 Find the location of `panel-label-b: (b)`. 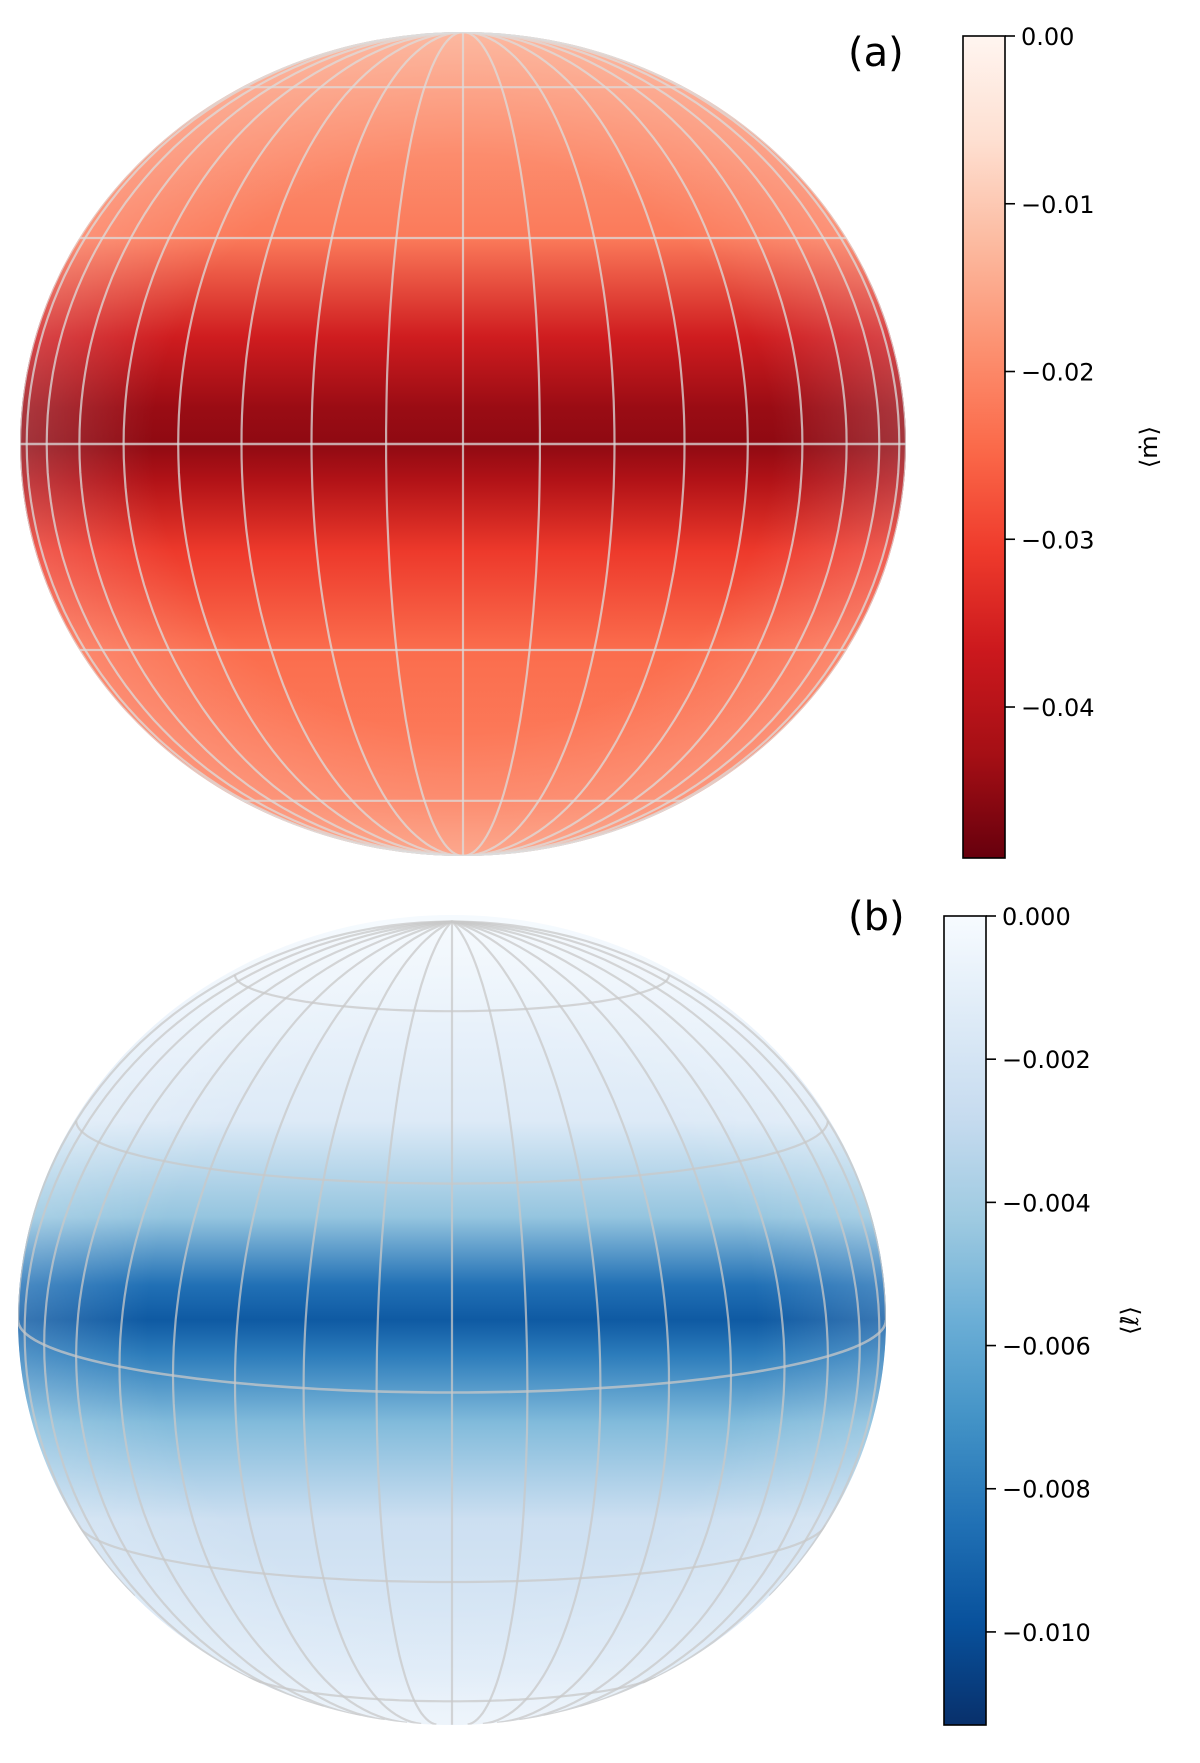

panel-label-b: (b) is located at coordinates (876, 917).